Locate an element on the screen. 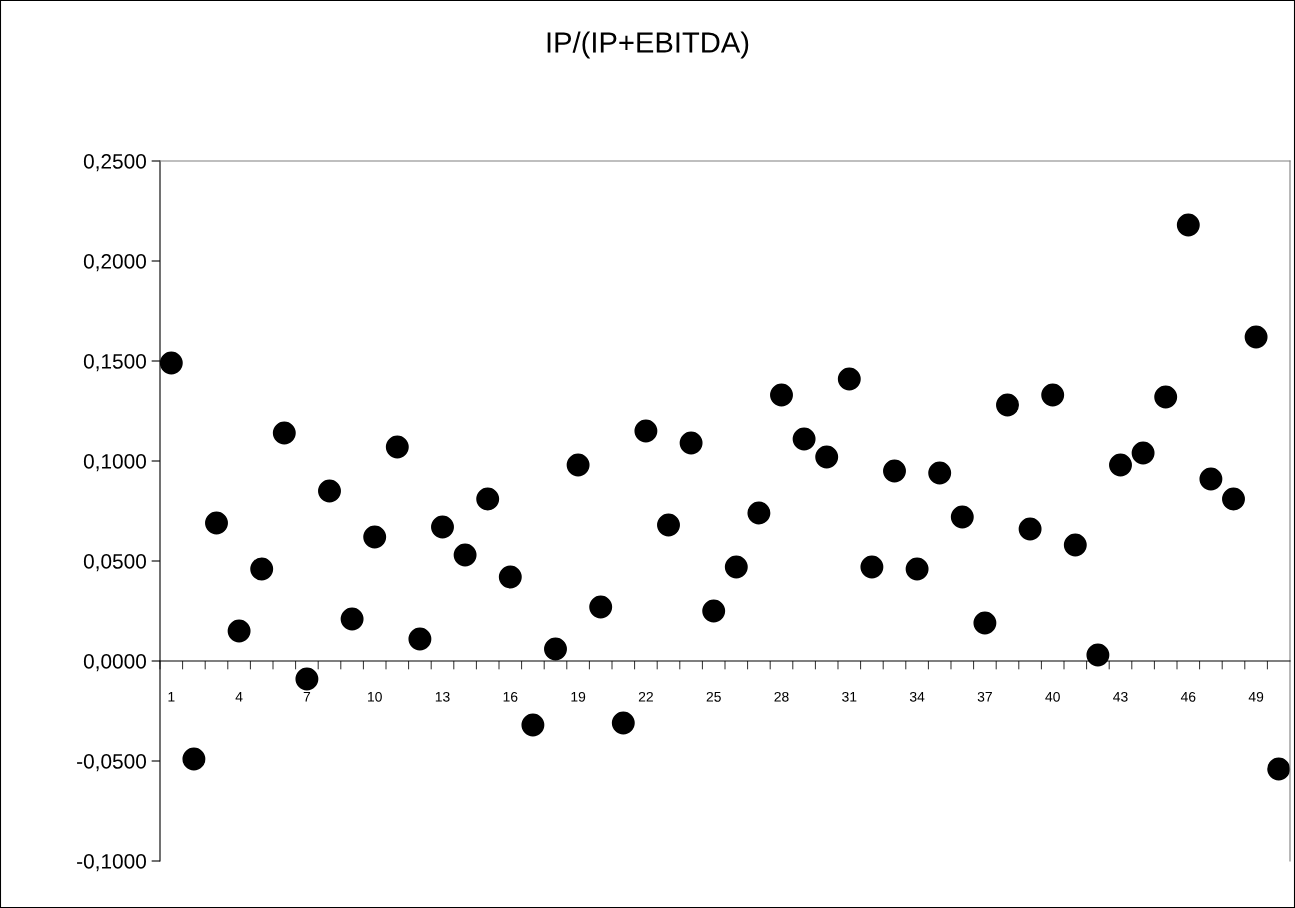 This screenshot has width=1295, height=908. x-tick-label: 13 is located at coordinates (442, 696).